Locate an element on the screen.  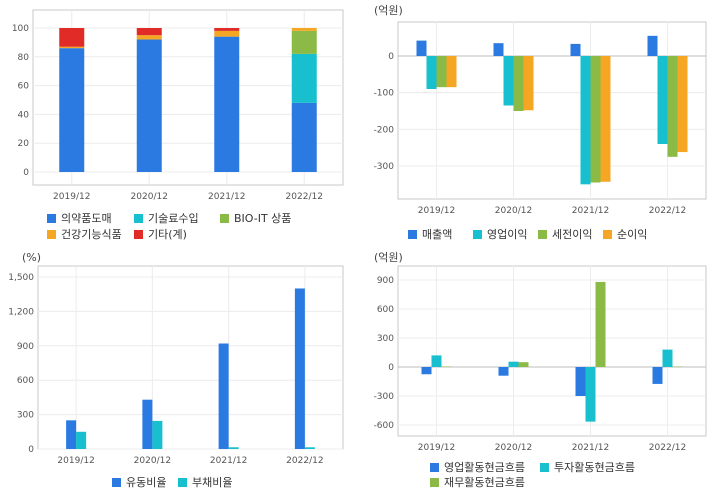
legend-label: BIO-IT 상품 is located at coordinates (262, 218).